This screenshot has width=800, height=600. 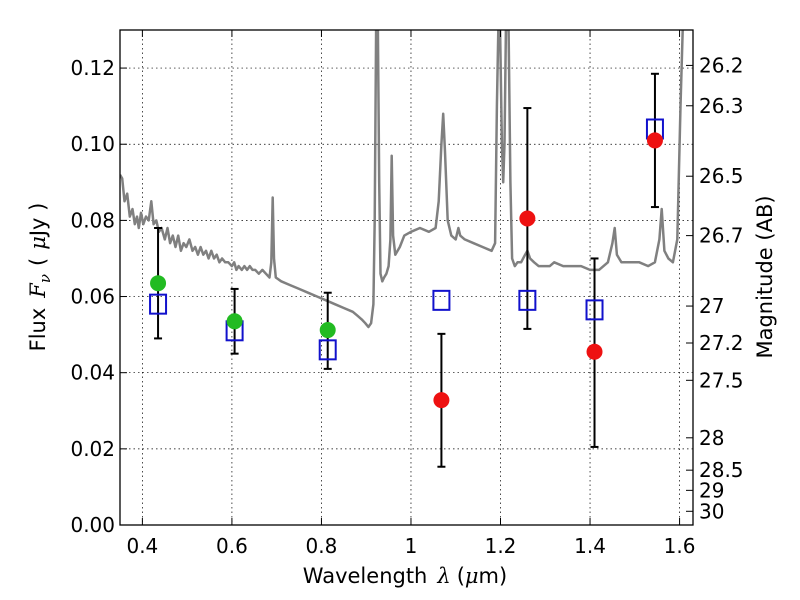 I want to click on y-tick-label-6: 0.12, so click(x=92, y=68).